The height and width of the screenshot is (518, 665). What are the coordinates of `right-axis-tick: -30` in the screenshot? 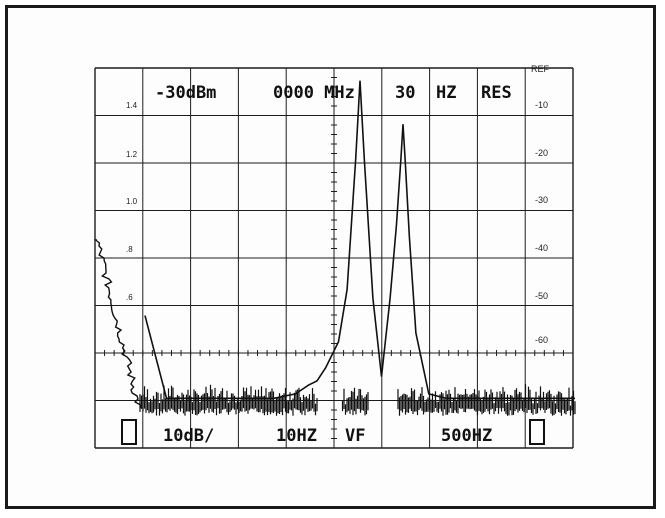 It's located at (541, 200).